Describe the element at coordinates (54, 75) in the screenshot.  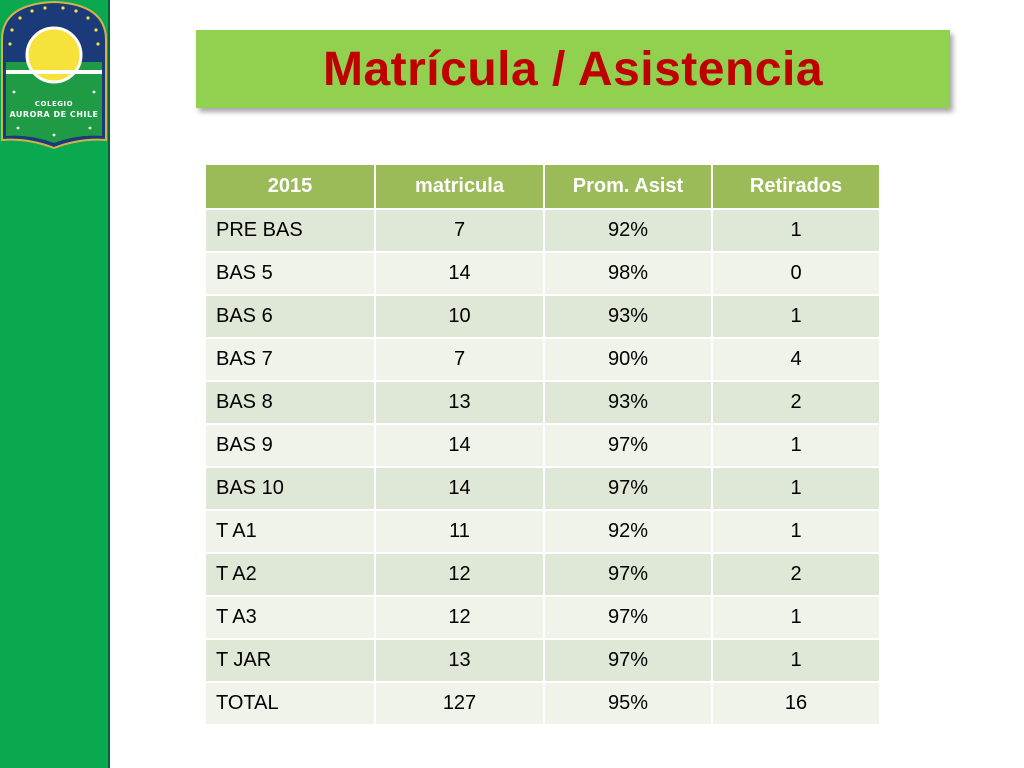
I see `school-crest-icon: COLEGIO AURORA DE CHILE` at that location.